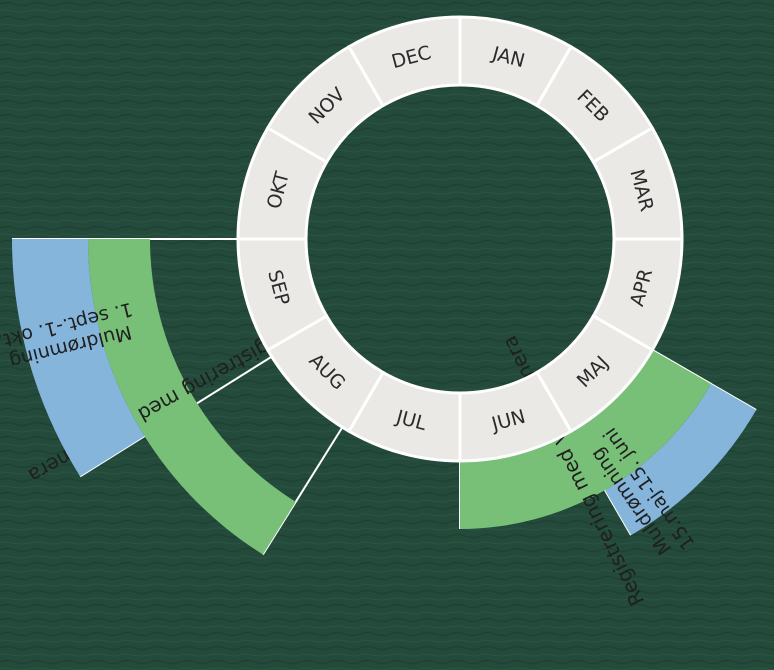 The width and height of the screenshot is (774, 670). What do you see at coordinates (78, 358) in the screenshot?
I see `period-band-autumn-muldromning` at bounding box center [78, 358].